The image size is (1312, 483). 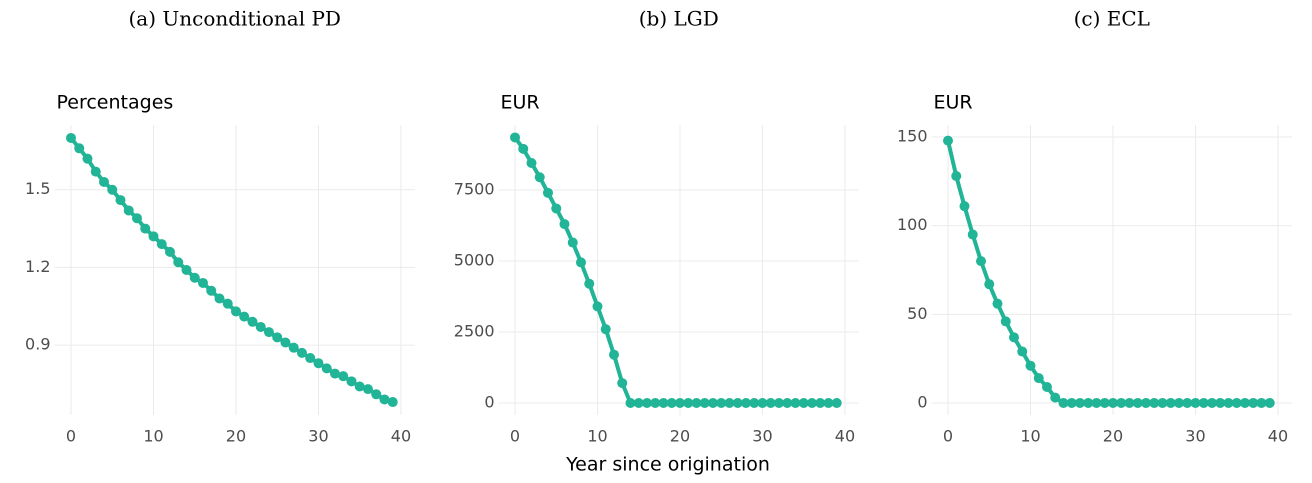 What do you see at coordinates (401, 436) in the screenshot?
I see `x-tick-label: 40` at bounding box center [401, 436].